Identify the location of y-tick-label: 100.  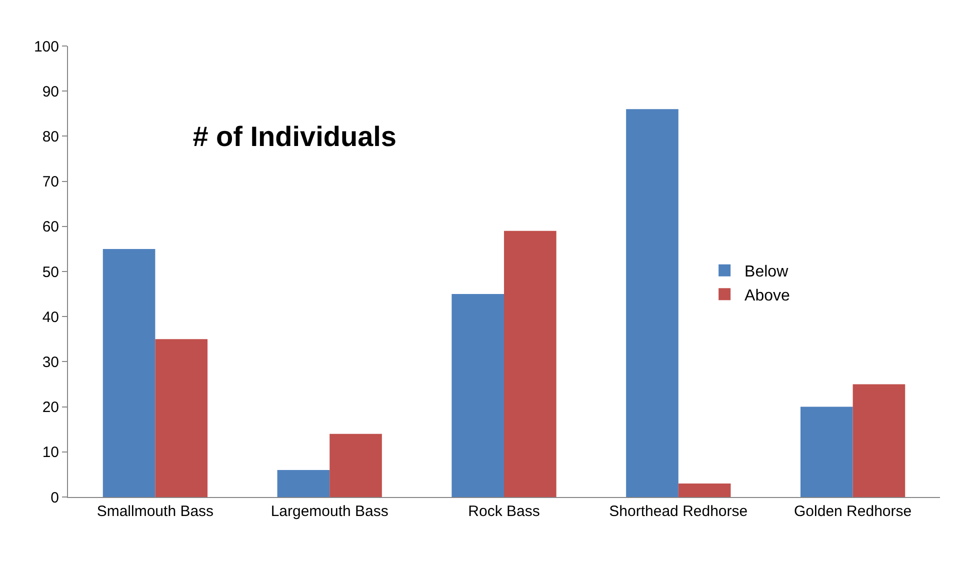
(46, 47).